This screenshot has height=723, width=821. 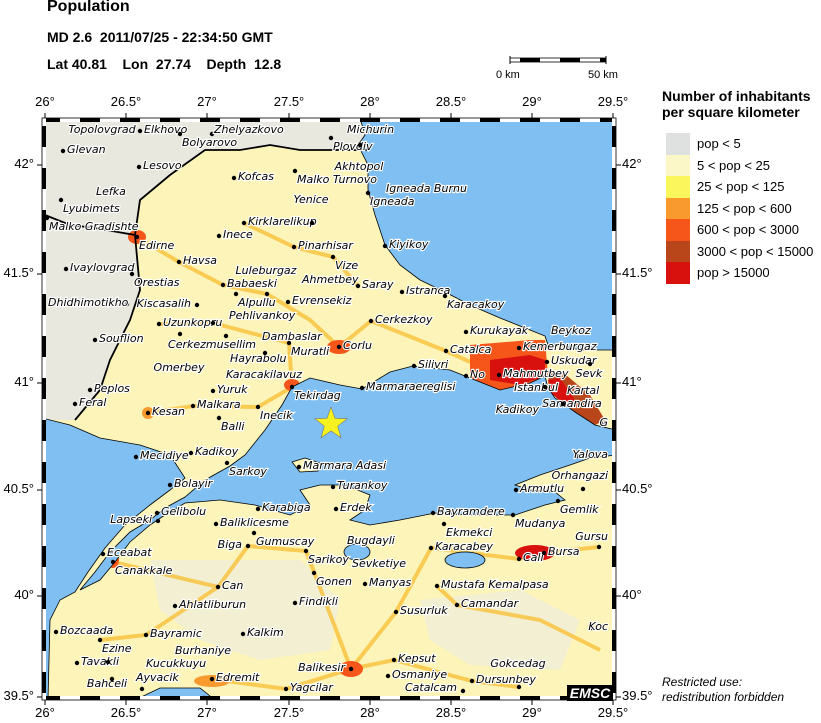 What do you see at coordinates (748, 229) in the screenshot?
I see `legend-label: 600 < pop < 3000` at bounding box center [748, 229].